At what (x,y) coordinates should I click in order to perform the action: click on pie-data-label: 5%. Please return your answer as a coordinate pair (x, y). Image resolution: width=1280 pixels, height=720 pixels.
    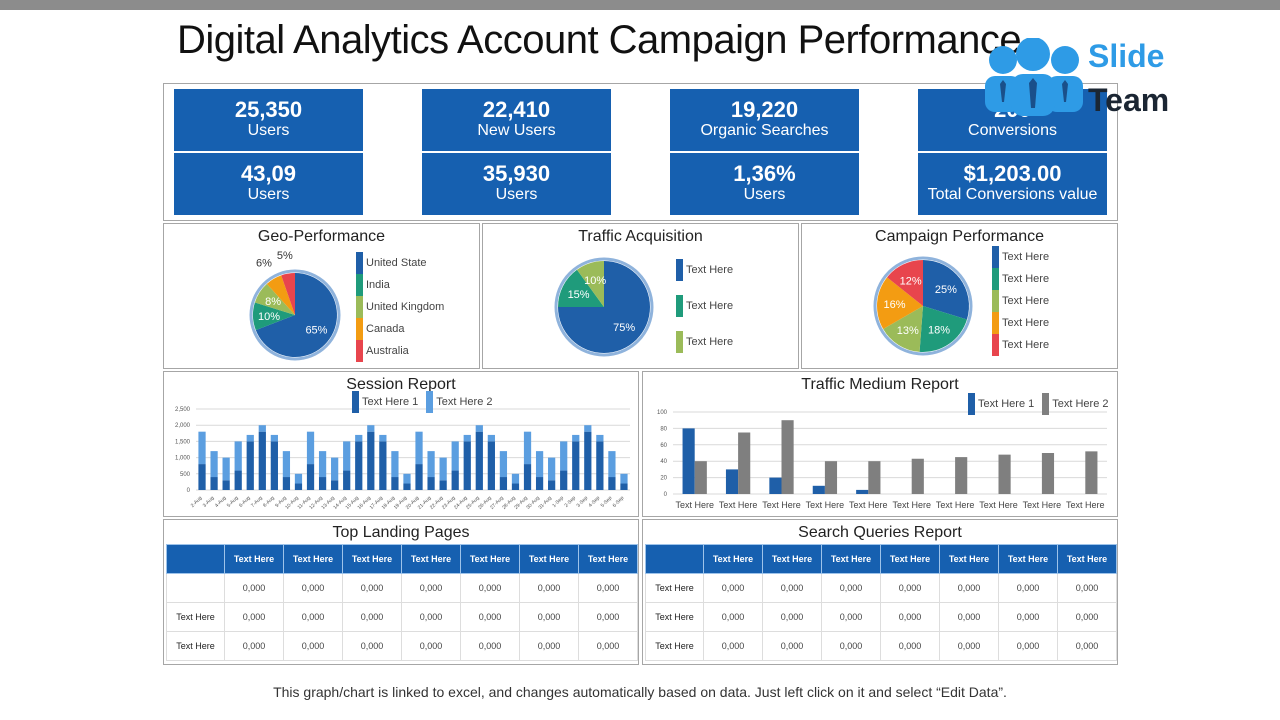
    Looking at the image, I should click on (285, 256).